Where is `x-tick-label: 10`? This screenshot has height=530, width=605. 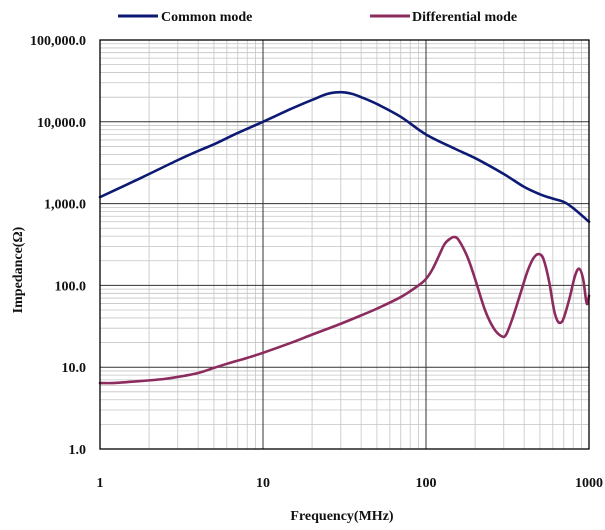
x-tick-label: 10 is located at coordinates (263, 483).